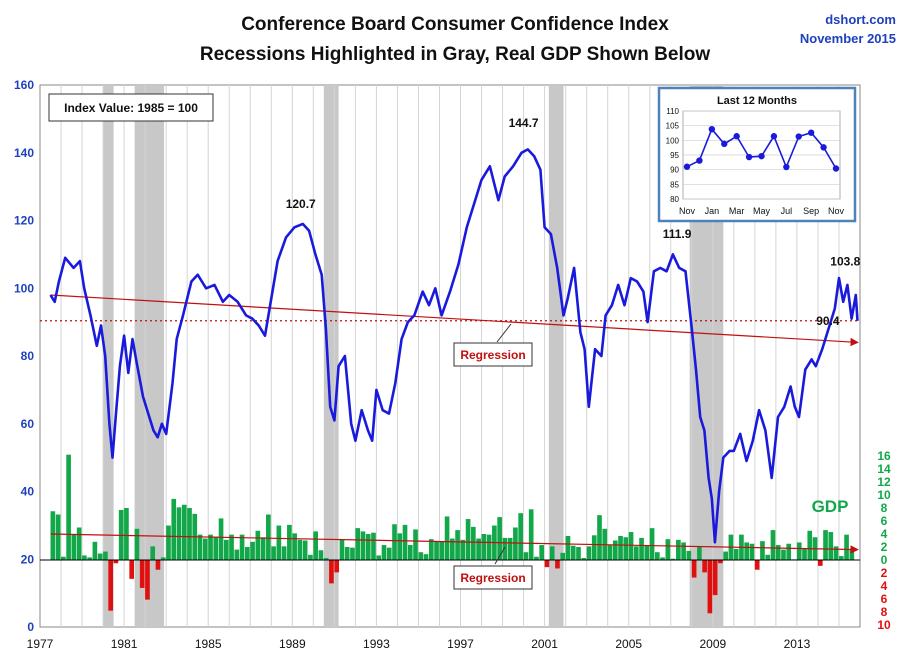 The height and width of the screenshot is (662, 911). What do you see at coordinates (884, 599) in the screenshot?
I see `gdp-axis-tick-label: 6` at bounding box center [884, 599].